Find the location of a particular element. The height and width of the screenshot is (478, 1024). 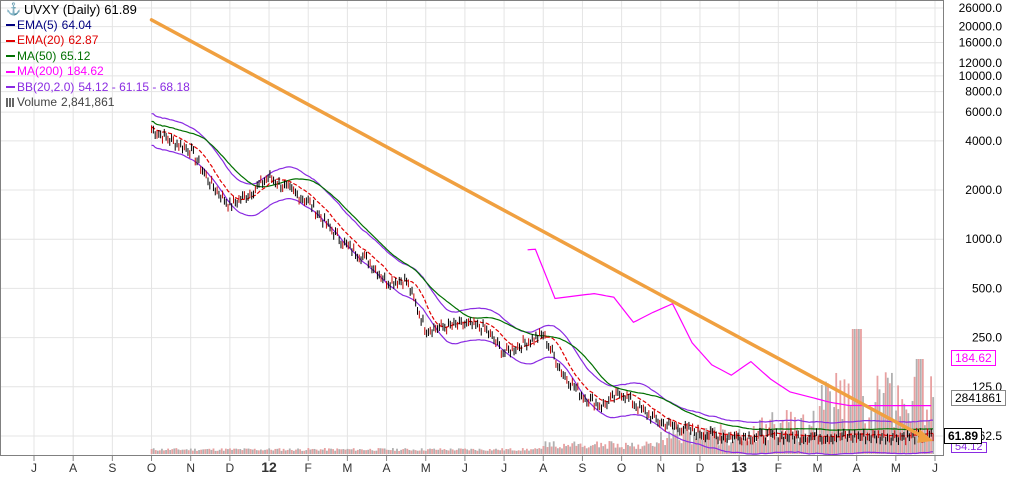

legend-label-ema5: EMA(5) is located at coordinates (37, 24).